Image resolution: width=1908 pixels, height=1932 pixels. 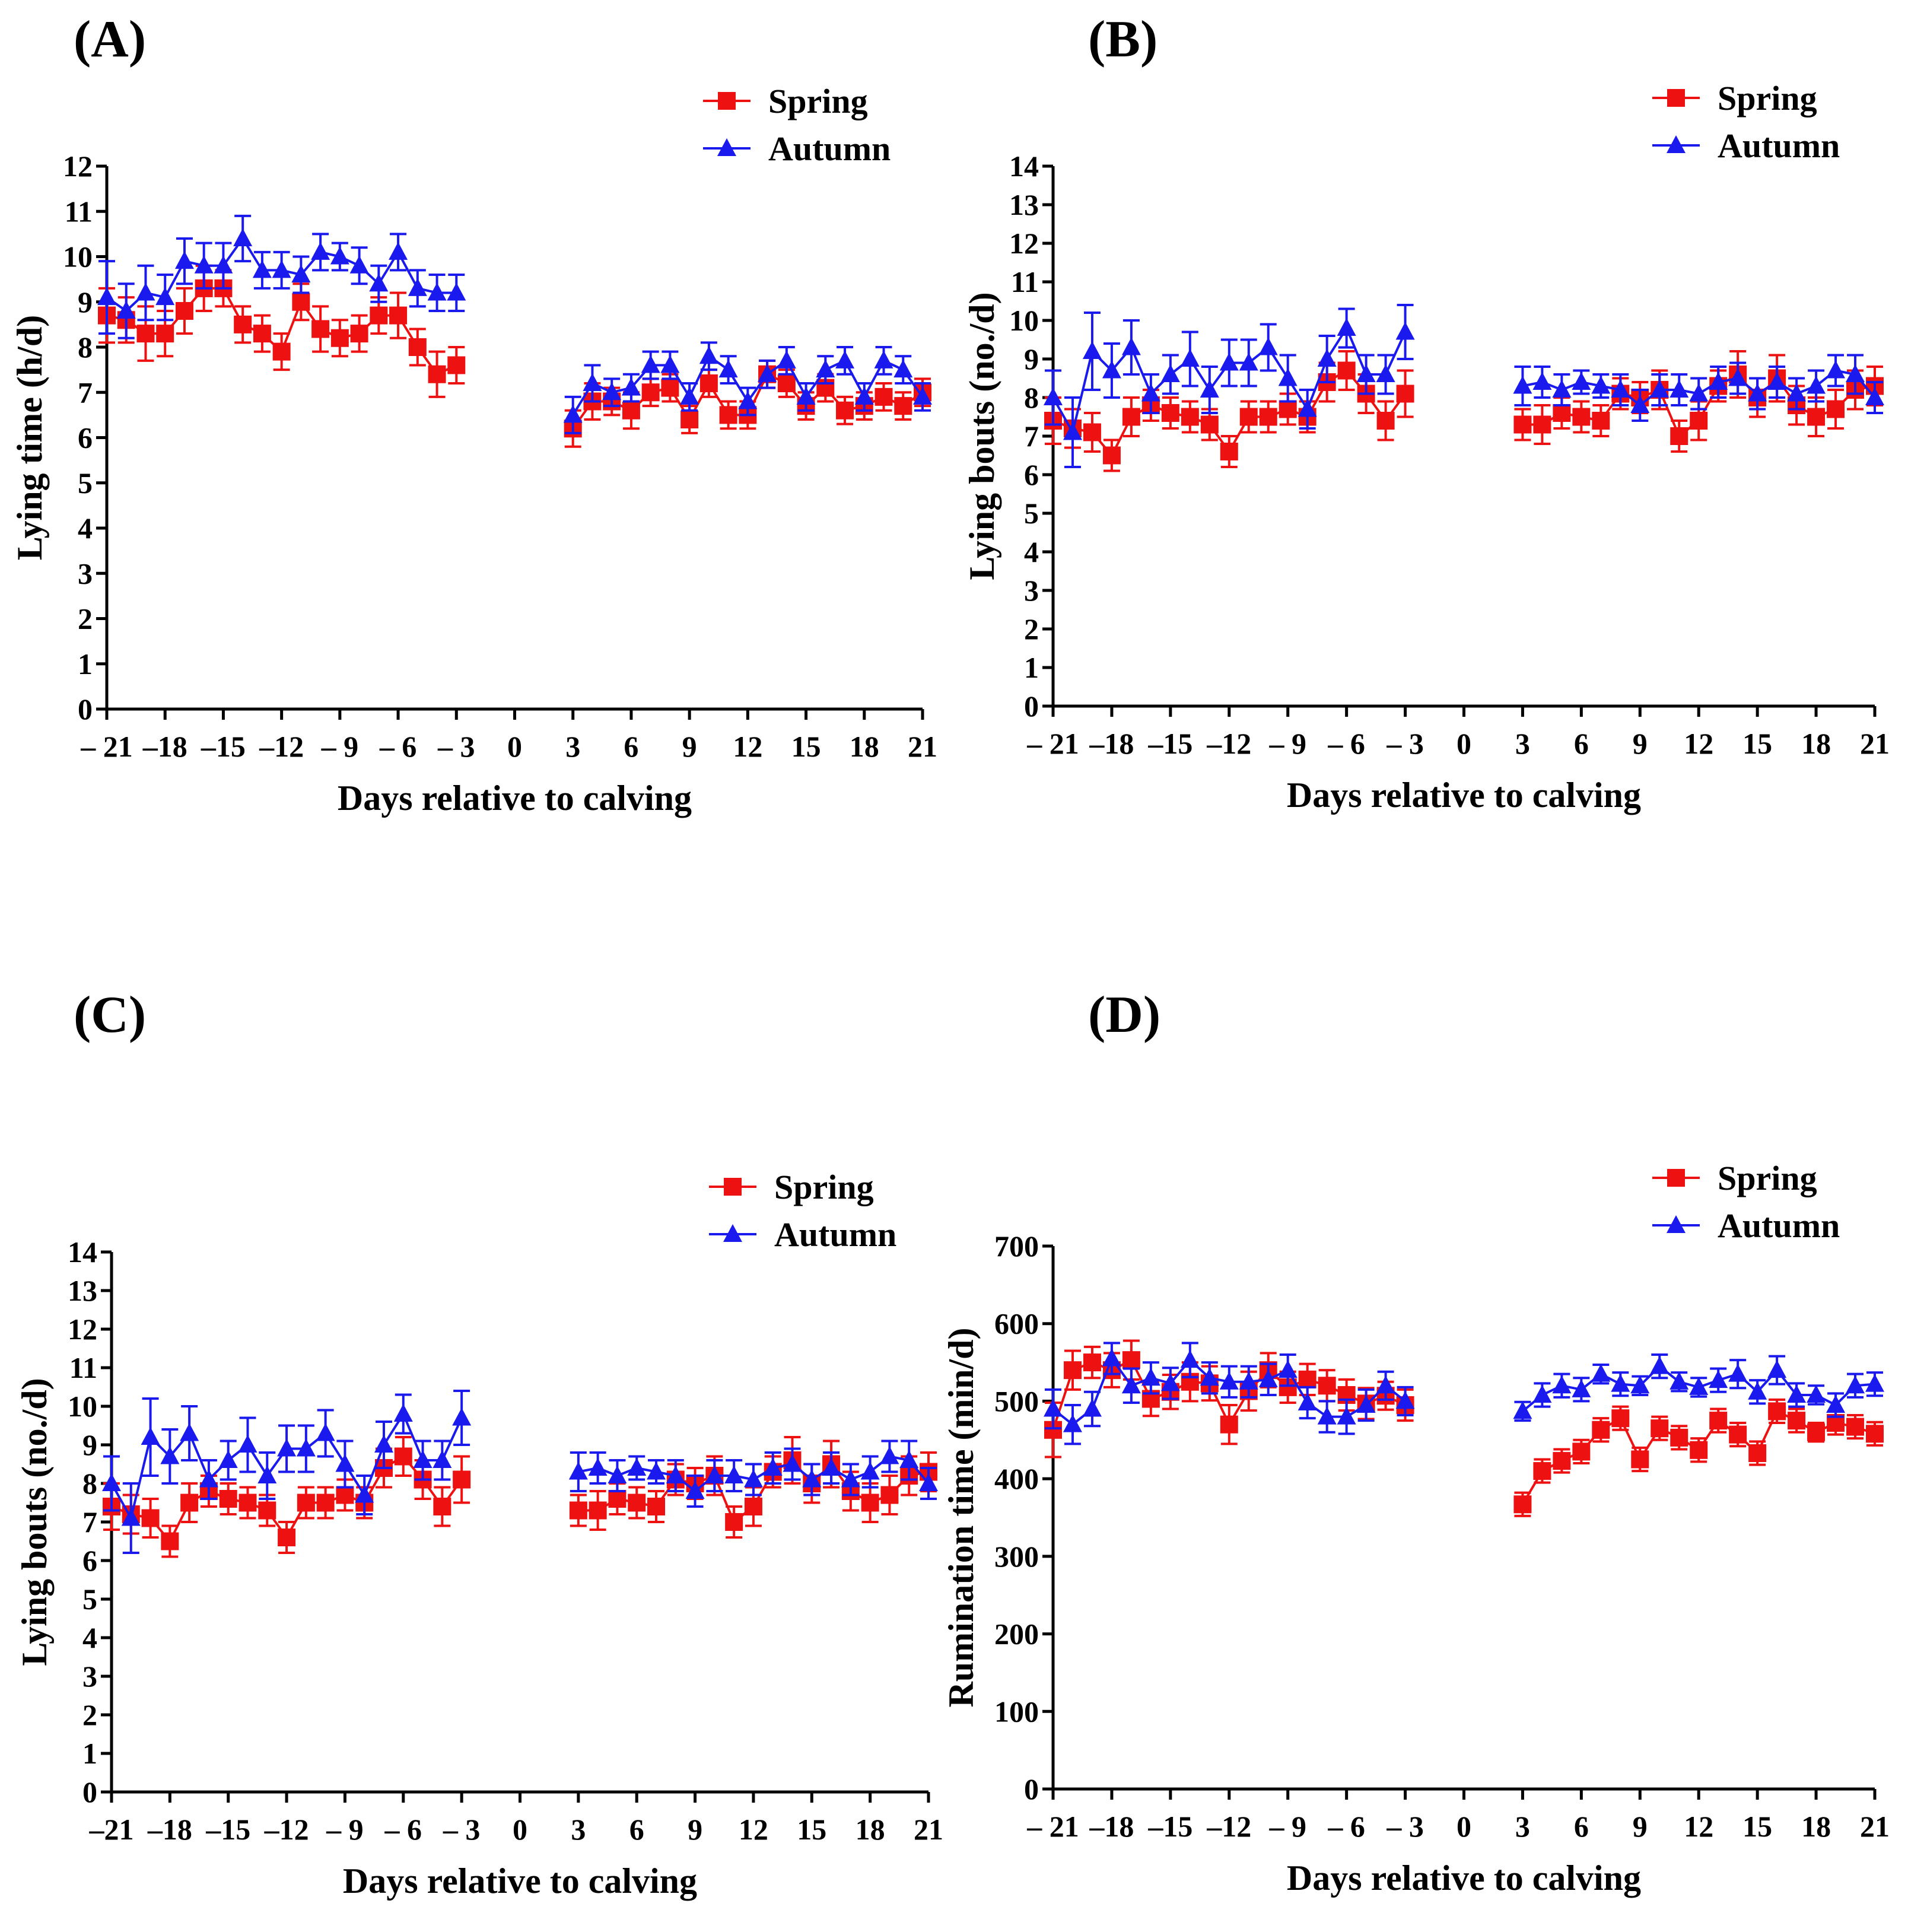 What do you see at coordinates (1031, 551) in the screenshot?
I see `y-tick-label-b: 4` at bounding box center [1031, 551].